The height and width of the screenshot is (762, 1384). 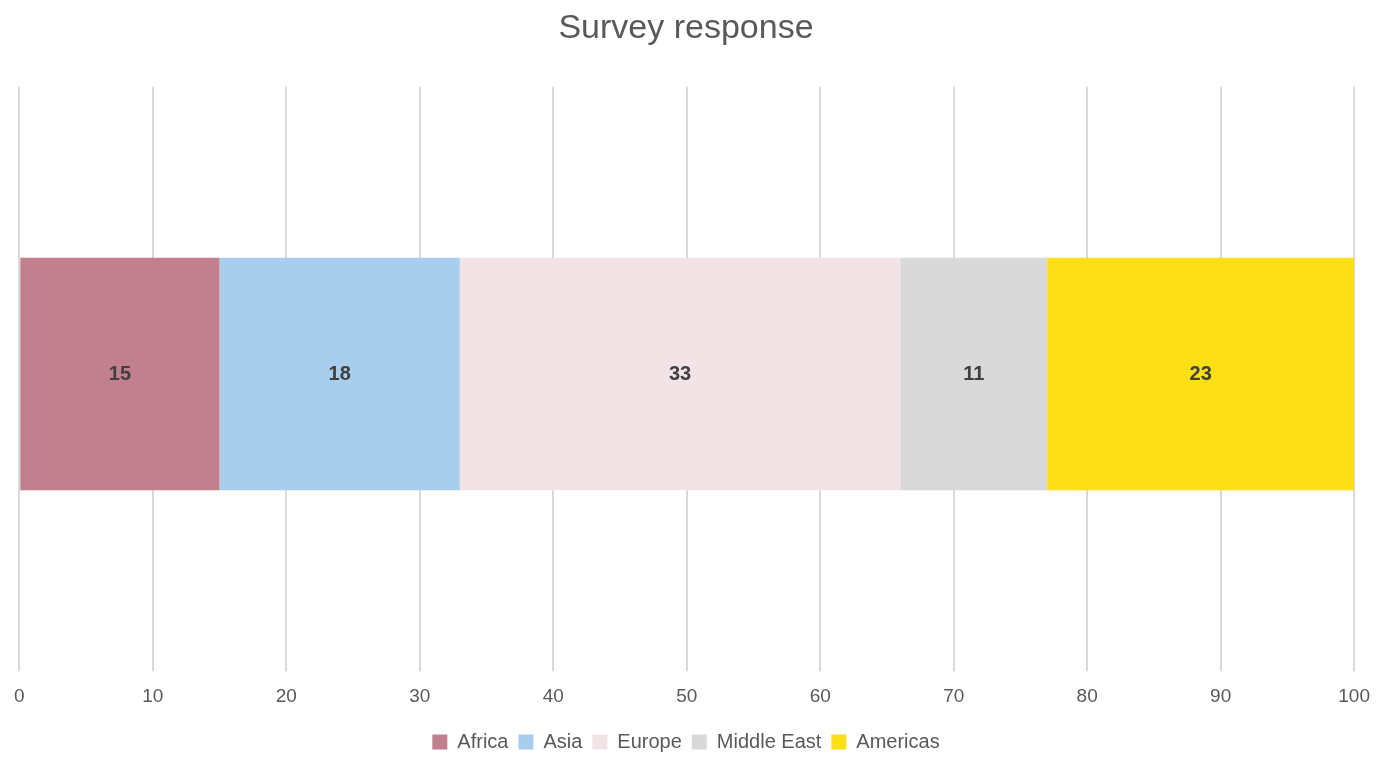 I want to click on x-tick-label: 100, so click(x=1354, y=695).